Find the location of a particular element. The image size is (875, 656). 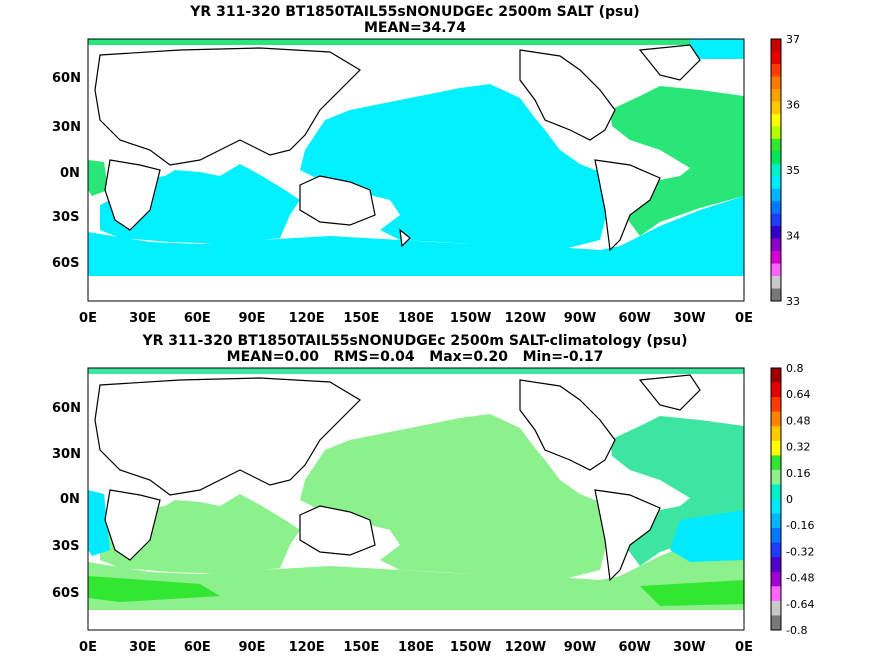

colorbar-label: -0.64 is located at coordinates (800, 604).